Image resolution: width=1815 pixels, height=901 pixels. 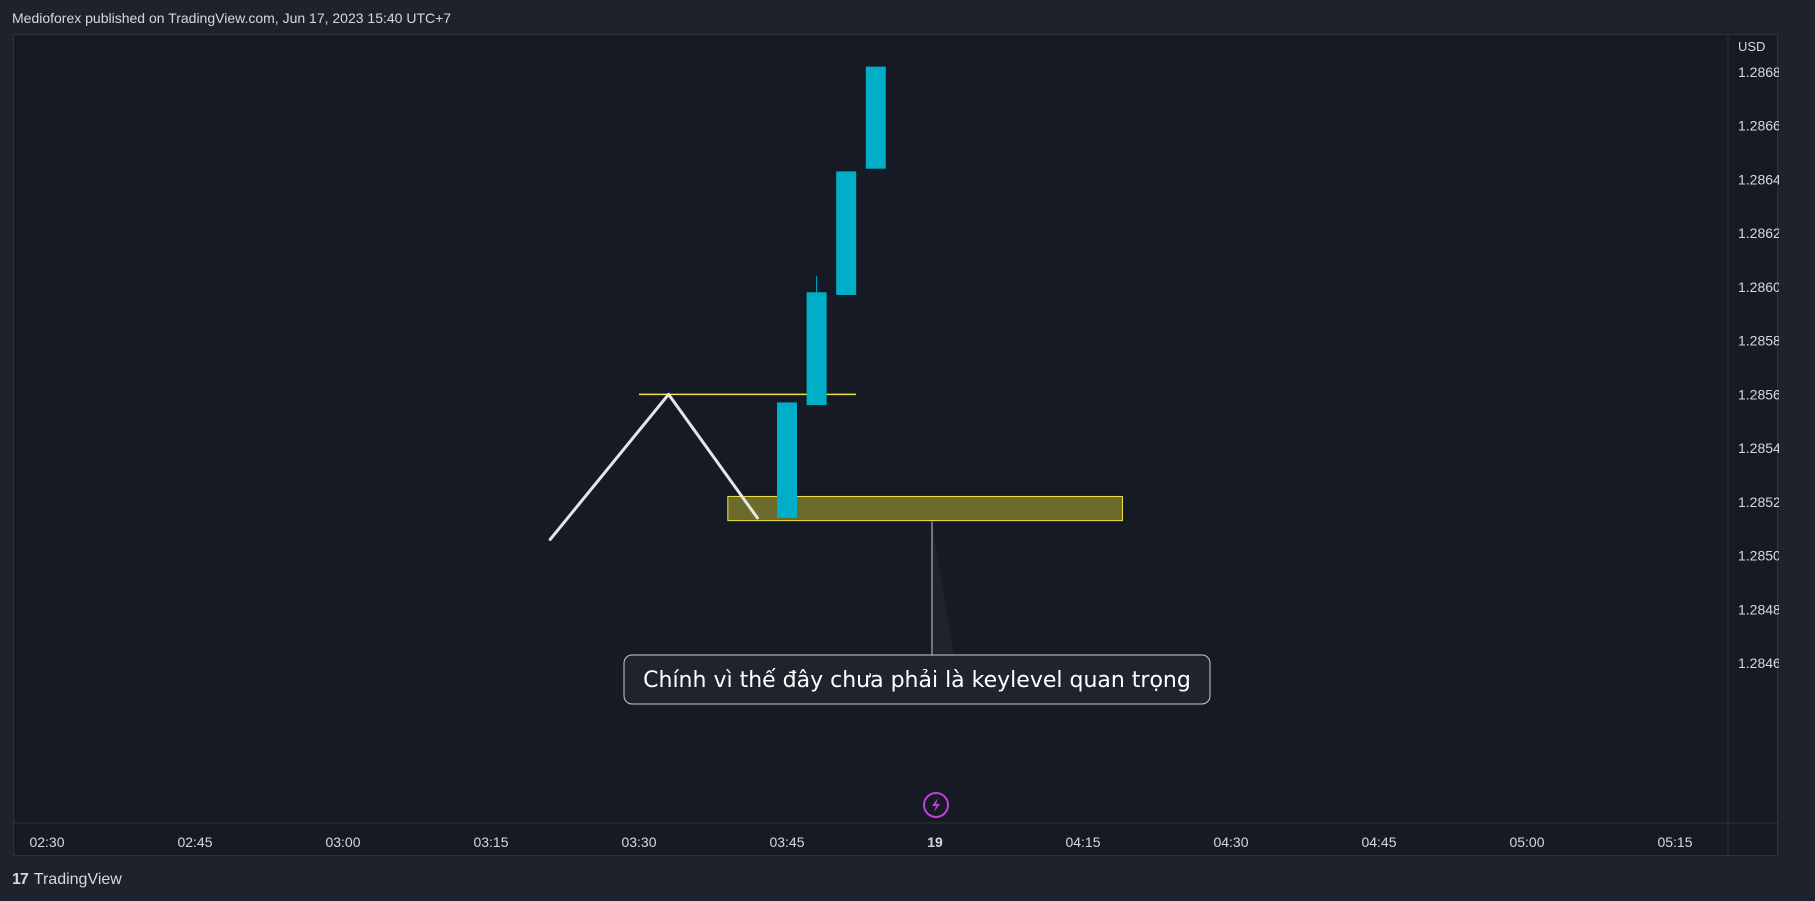 I want to click on time-tick-label: 19, so click(x=935, y=842).